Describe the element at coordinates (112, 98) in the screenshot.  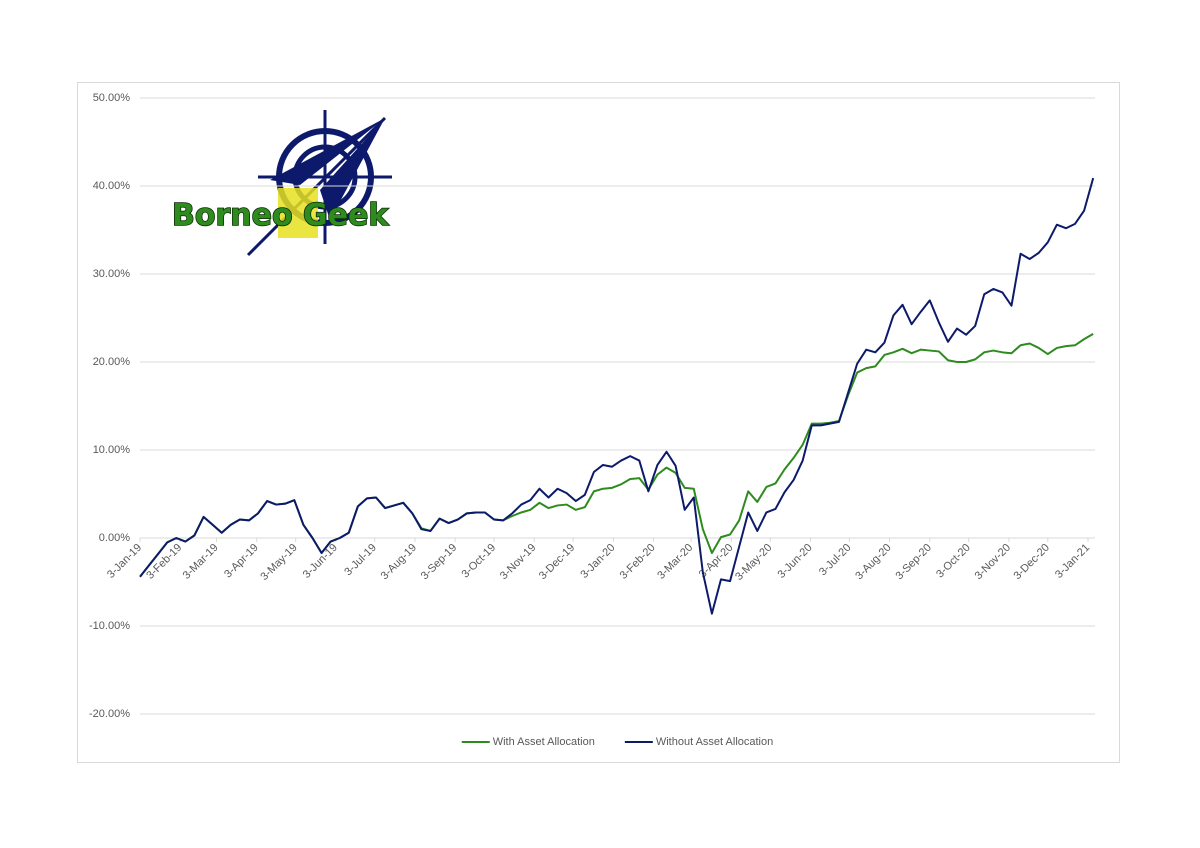
I see `y-tick-label: 50.00%` at that location.